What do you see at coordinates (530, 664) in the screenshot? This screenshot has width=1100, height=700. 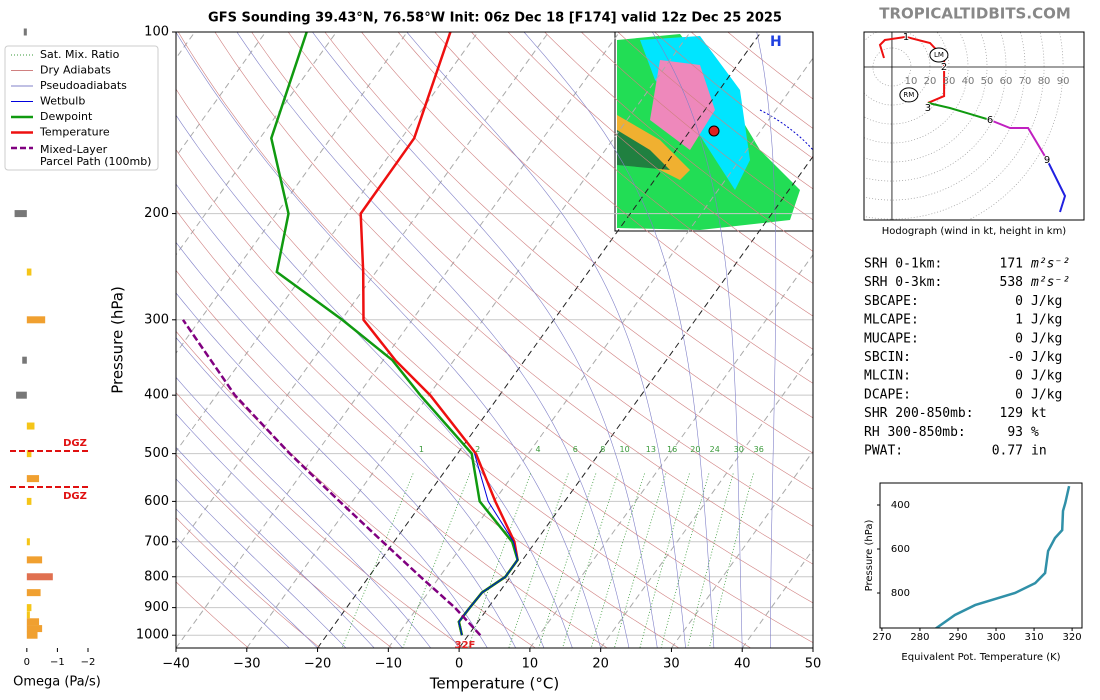 I see `x-tick-label: 10` at bounding box center [530, 664].